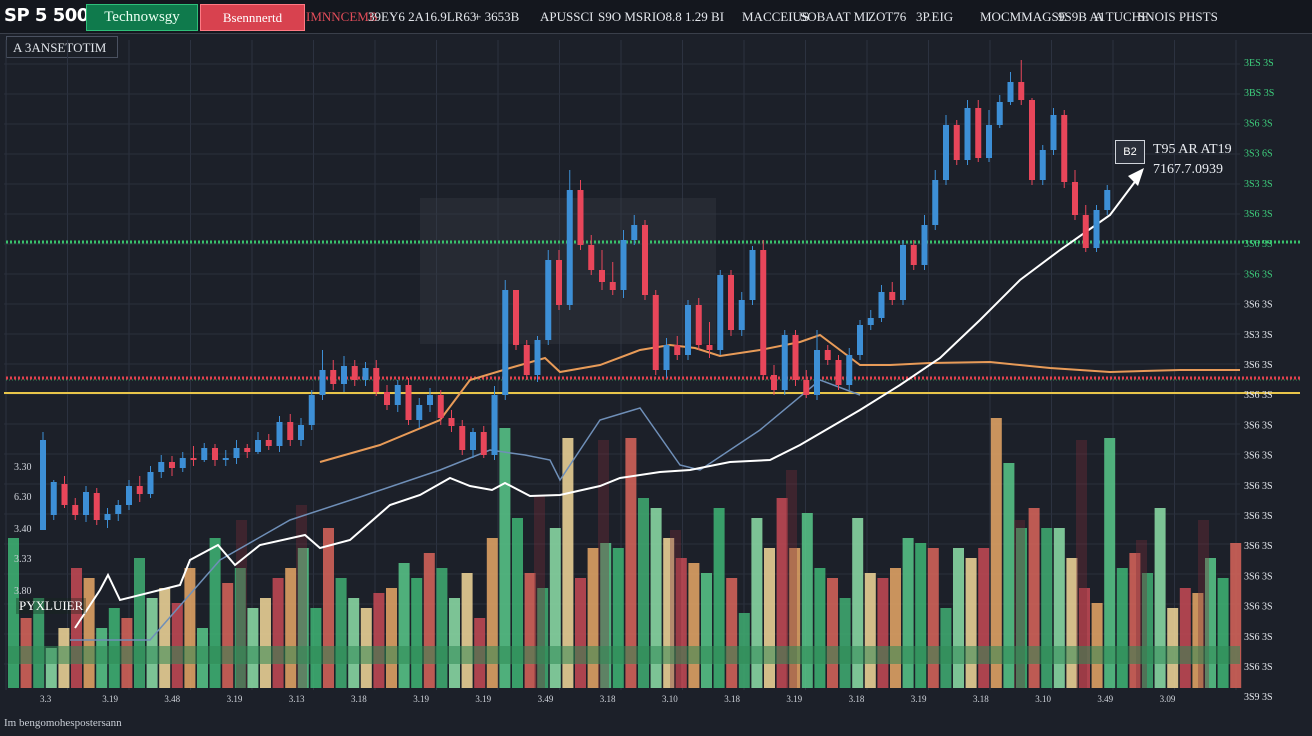  I want to click on volume-pane-label: PYXLUIER, so click(51, 606).